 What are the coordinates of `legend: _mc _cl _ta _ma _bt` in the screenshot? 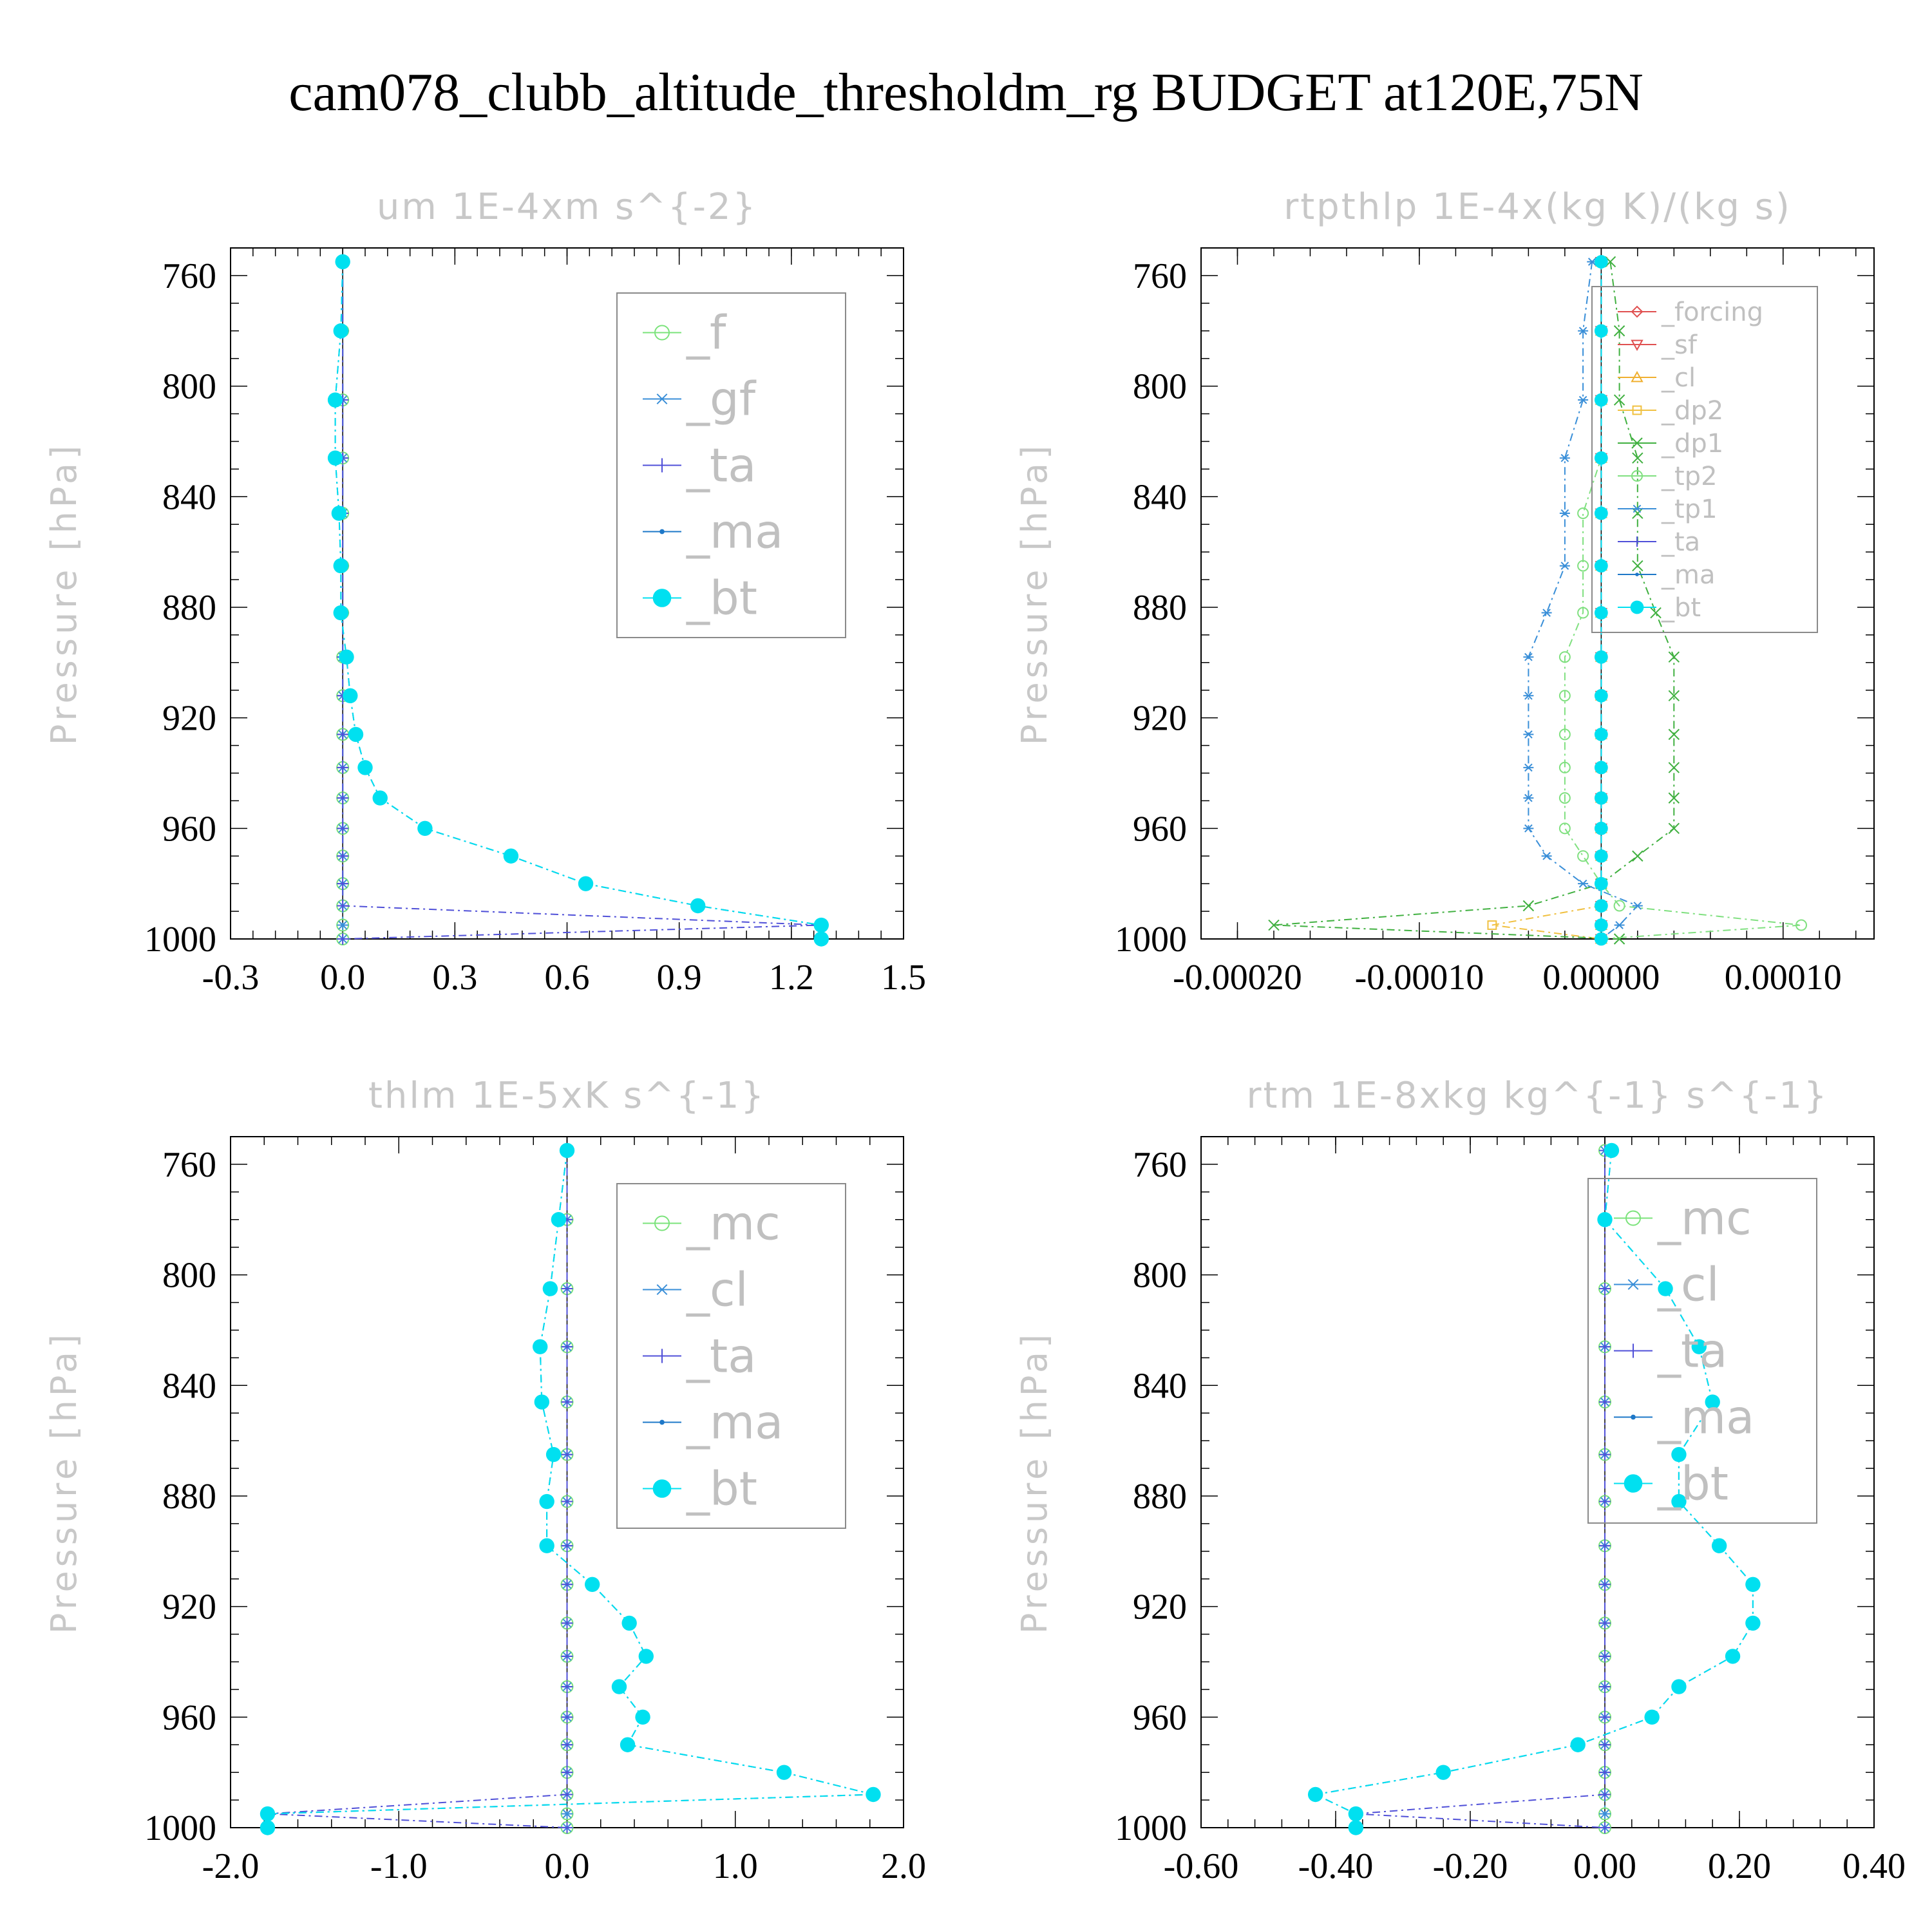 It's located at (731, 1356).